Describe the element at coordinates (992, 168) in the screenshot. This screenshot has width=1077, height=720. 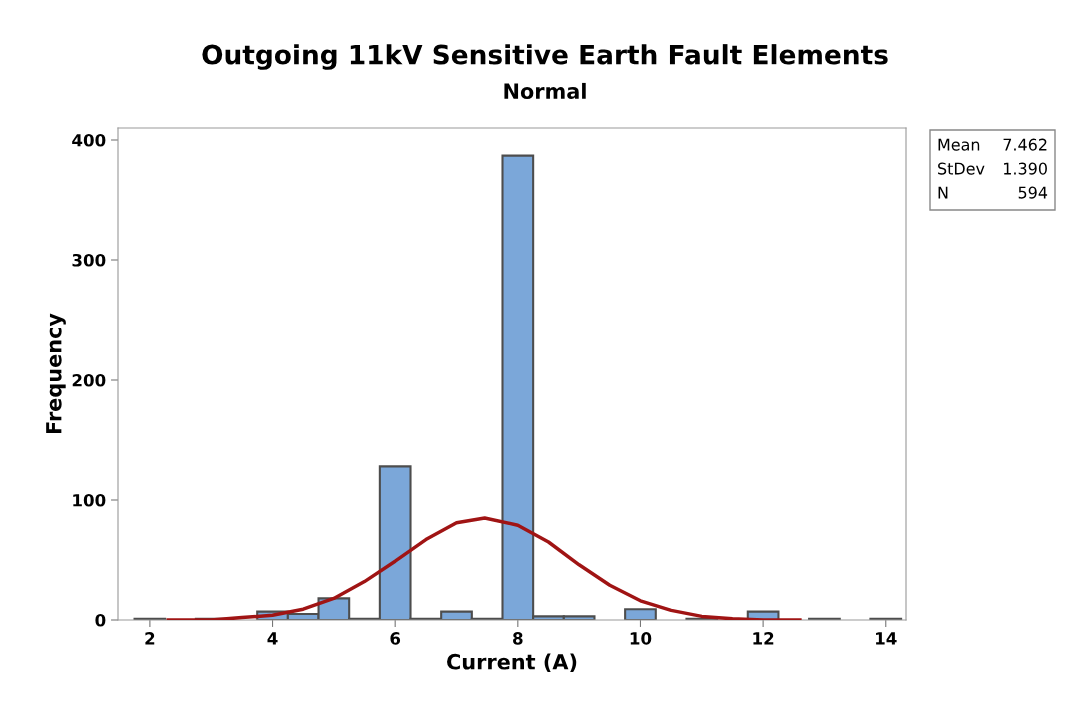
I see `text: StDev 1.390` at that location.